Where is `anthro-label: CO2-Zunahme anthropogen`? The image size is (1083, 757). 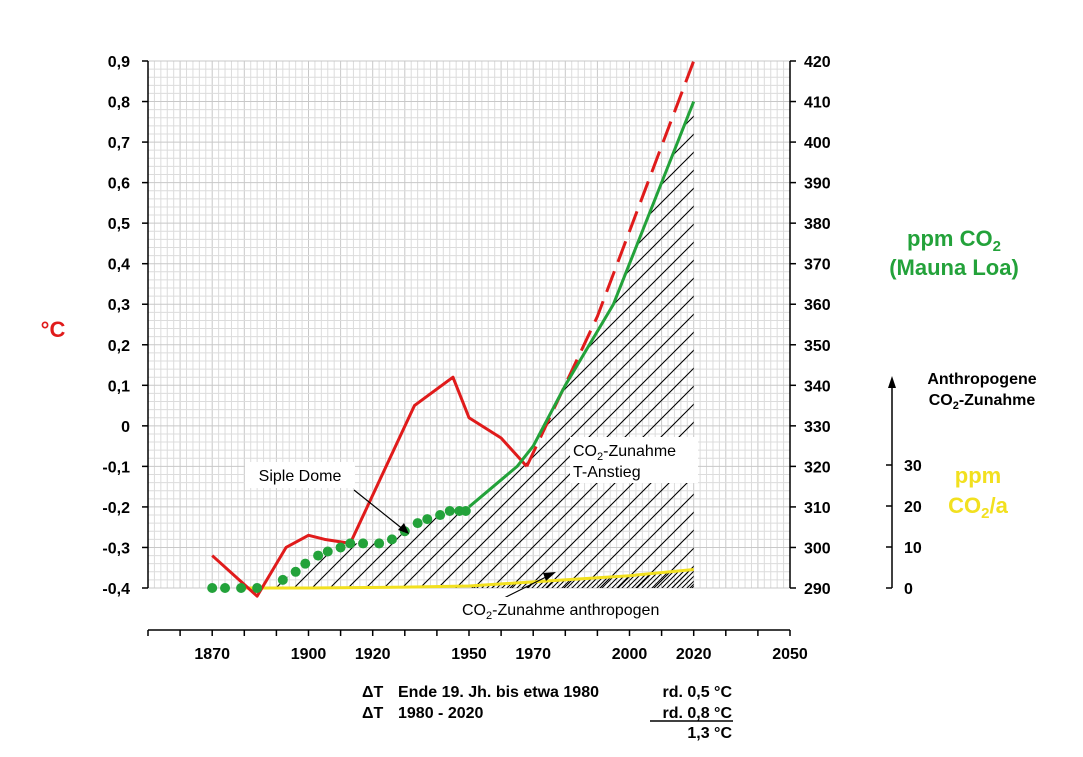
anthro-label: CO2-Zunahme anthropogen is located at coordinates (560, 612).